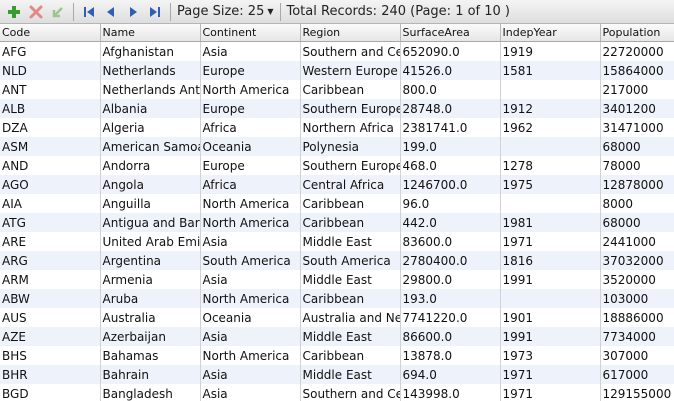  Describe the element at coordinates (150, 146) in the screenshot. I see `cell-name: American Samoa` at that location.